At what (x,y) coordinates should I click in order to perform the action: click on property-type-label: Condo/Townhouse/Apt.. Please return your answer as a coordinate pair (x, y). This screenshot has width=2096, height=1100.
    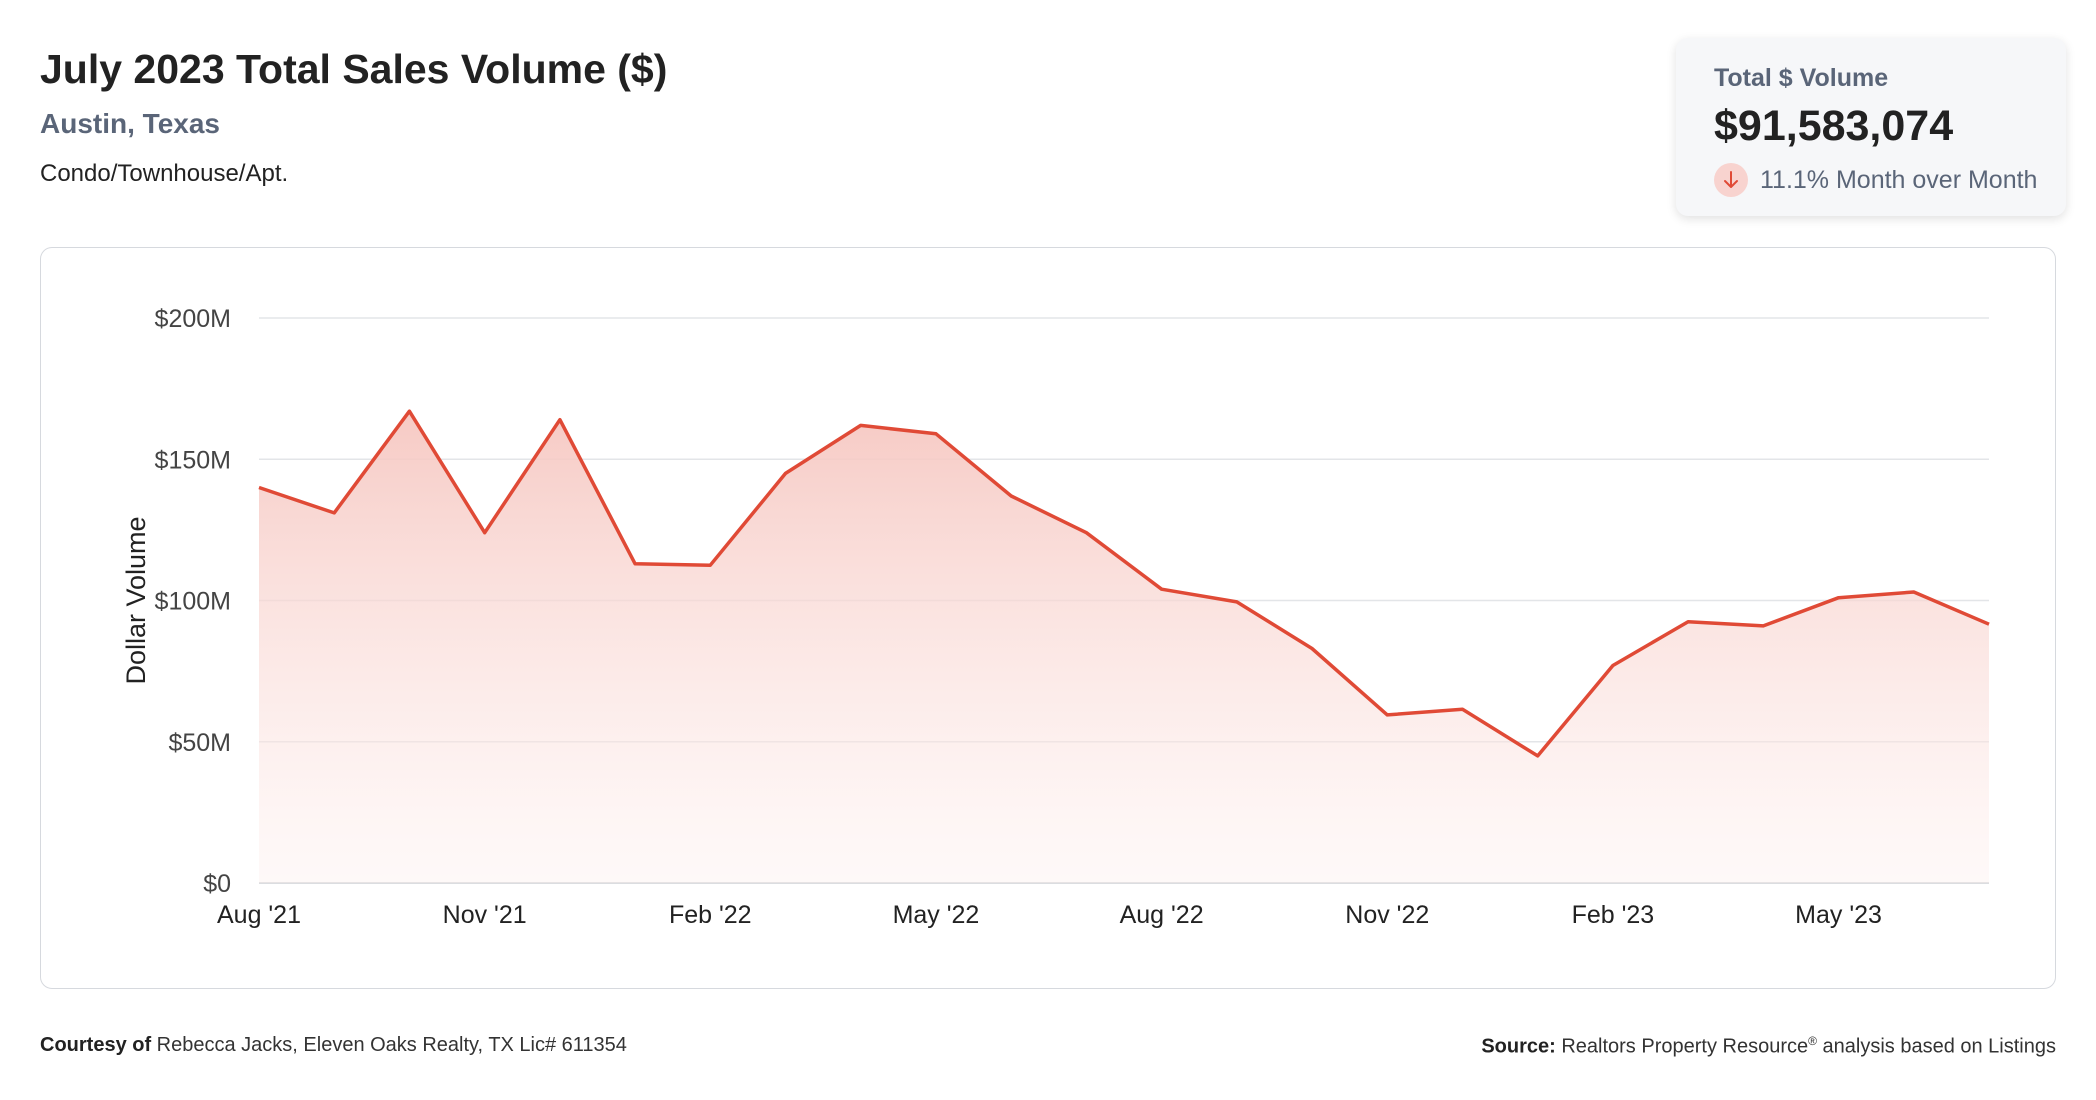
    Looking at the image, I should click on (164, 173).